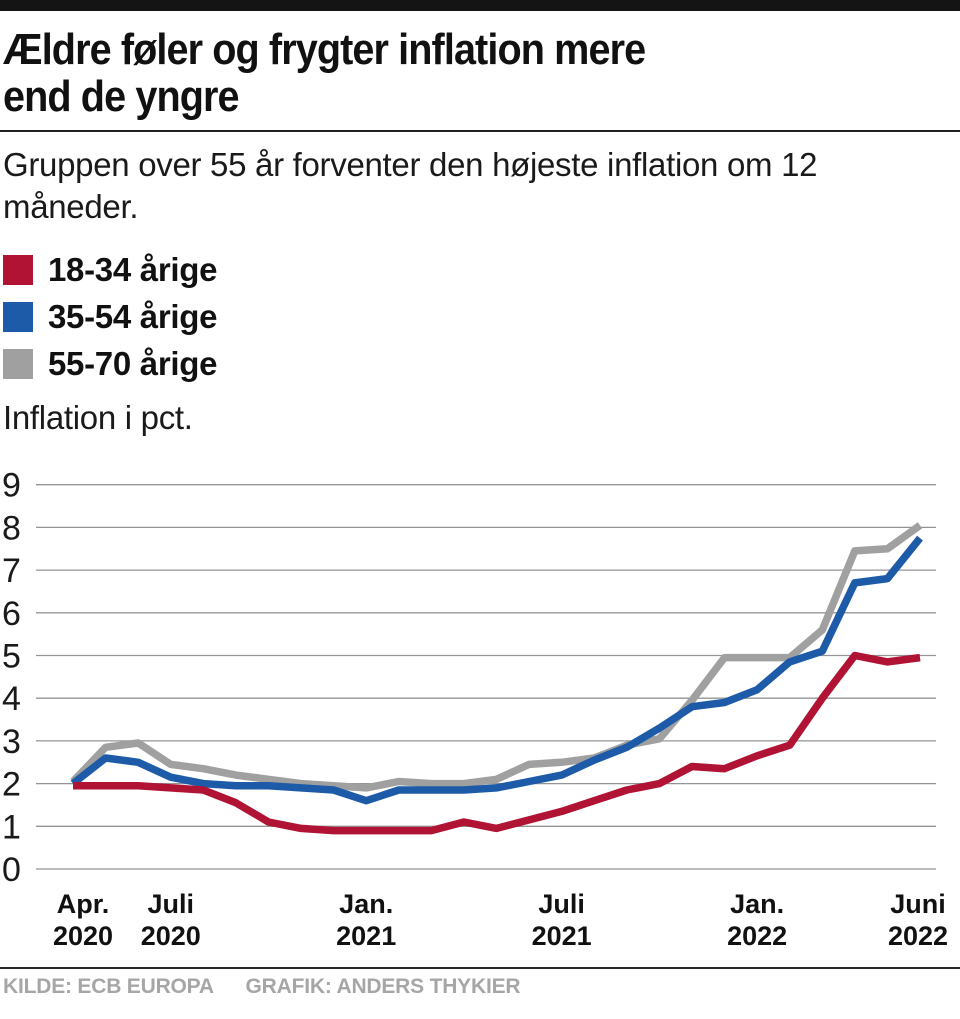  What do you see at coordinates (83, 904) in the screenshot?
I see `x-tick-label: Apr.` at bounding box center [83, 904].